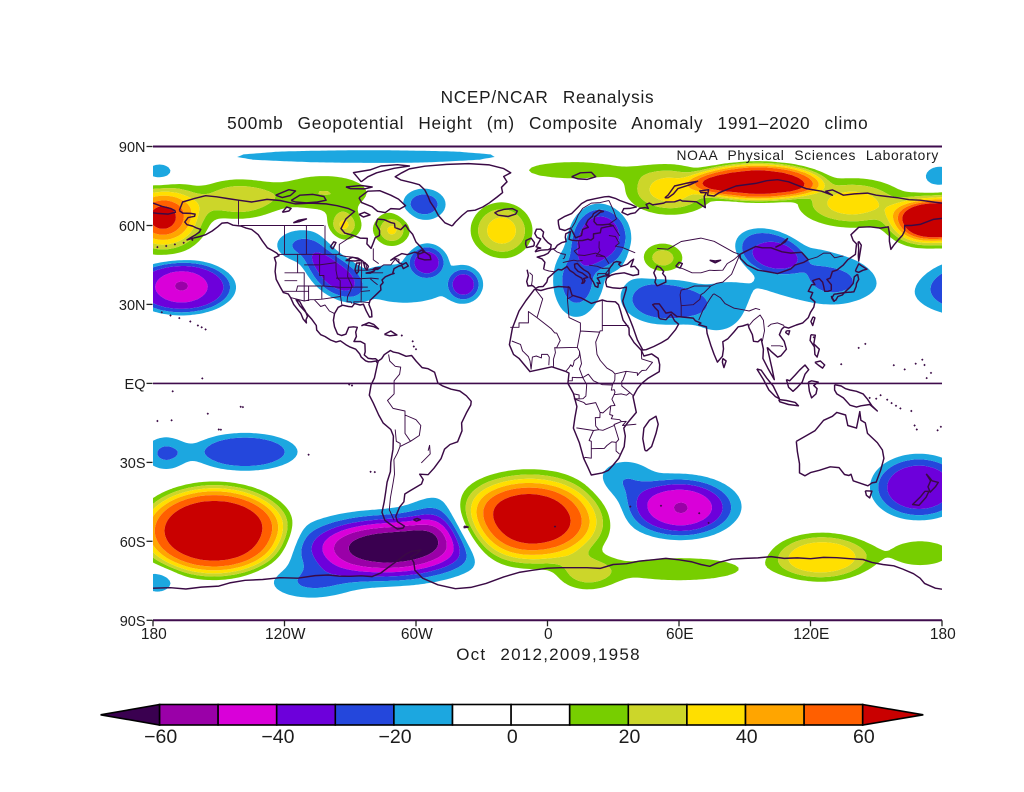  Describe the element at coordinates (133, 464) in the screenshot. I see `svg-text: 30S` at that location.